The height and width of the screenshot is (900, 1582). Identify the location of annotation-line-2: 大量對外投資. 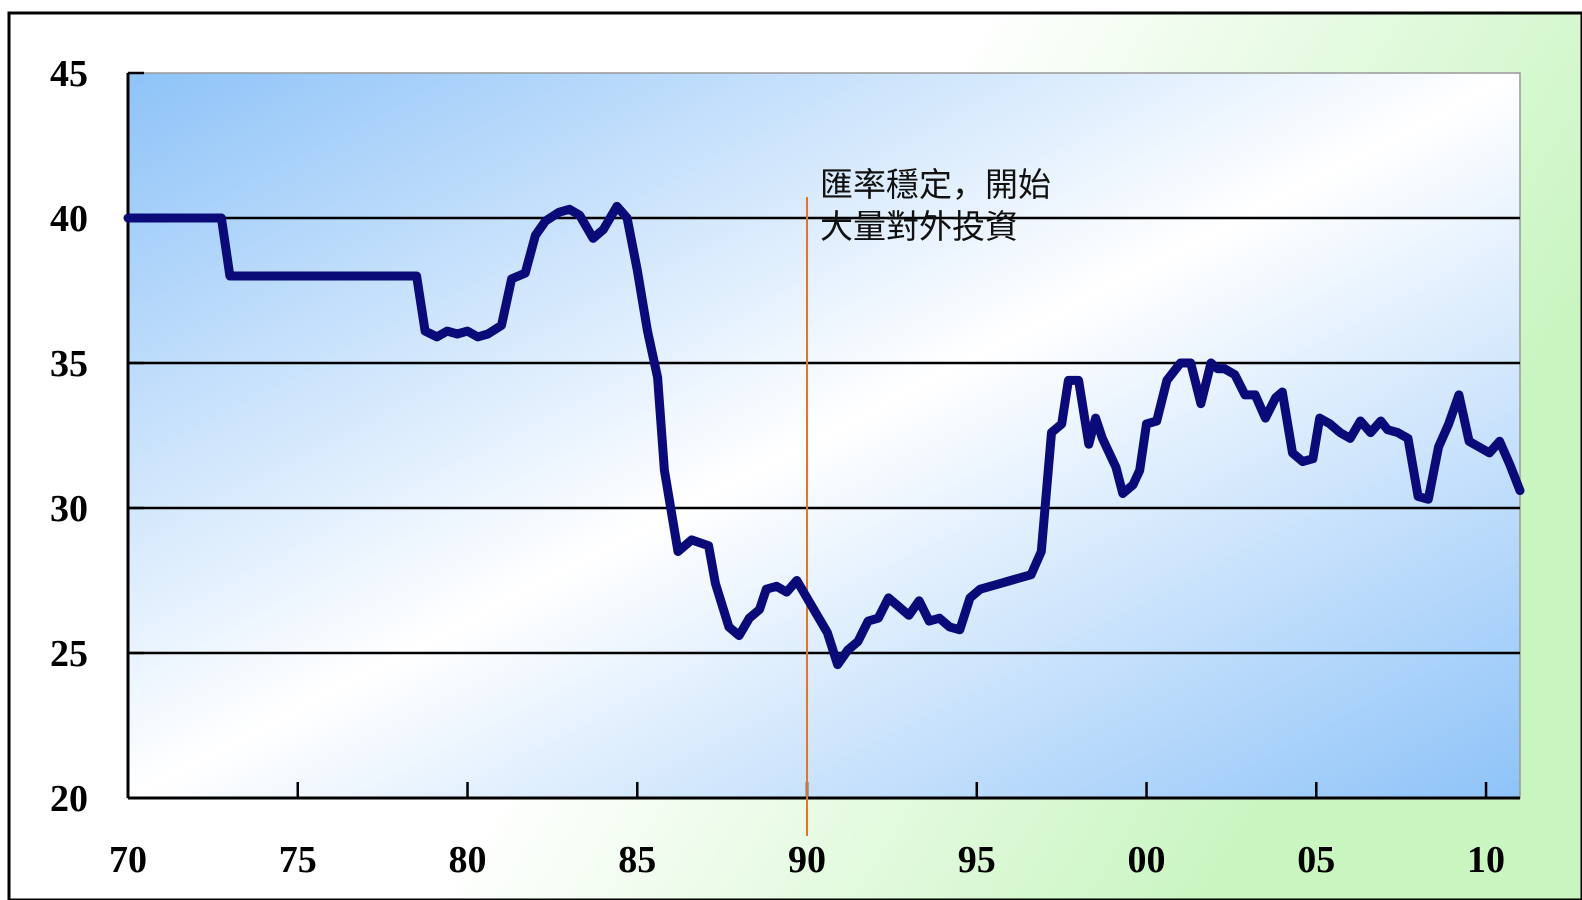
(919, 226).